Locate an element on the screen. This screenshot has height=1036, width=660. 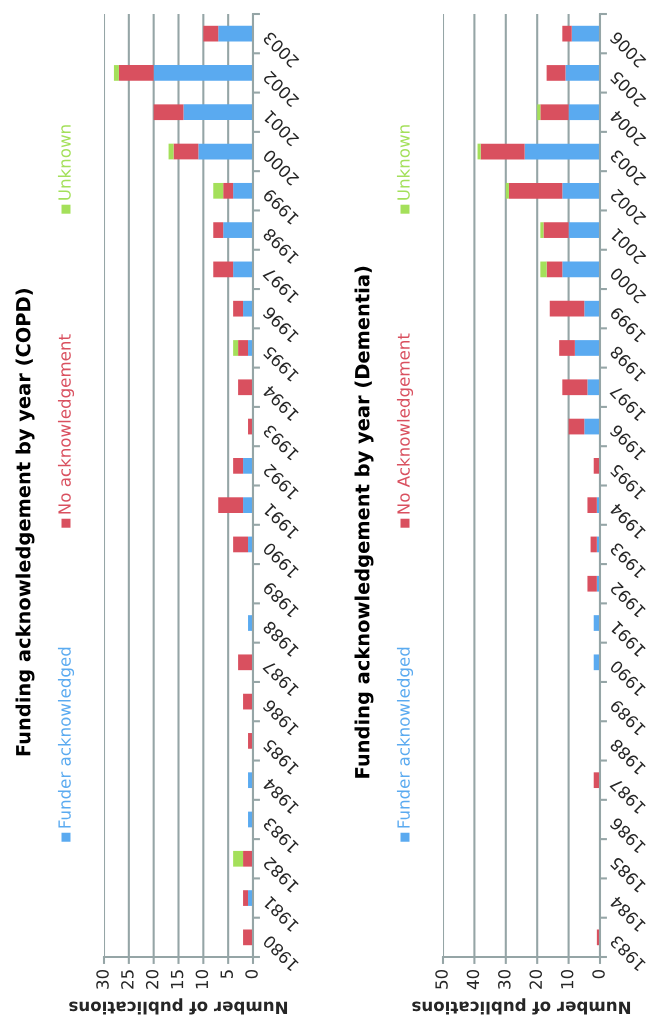
x-tick-label: 40 is located at coordinates (473, 979).